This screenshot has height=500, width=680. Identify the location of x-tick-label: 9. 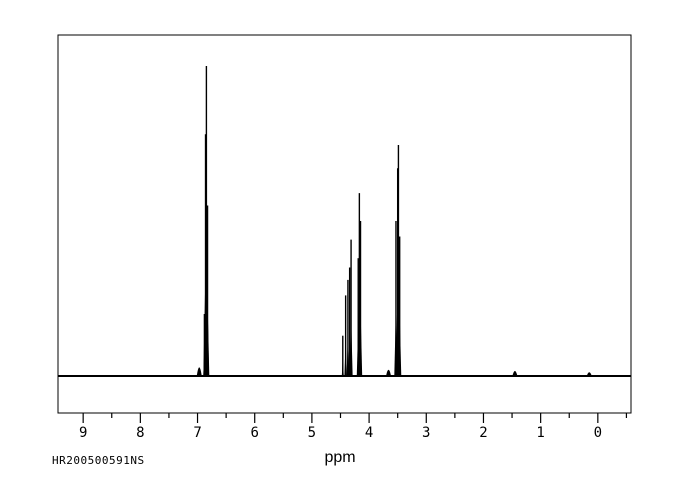
(83, 433).